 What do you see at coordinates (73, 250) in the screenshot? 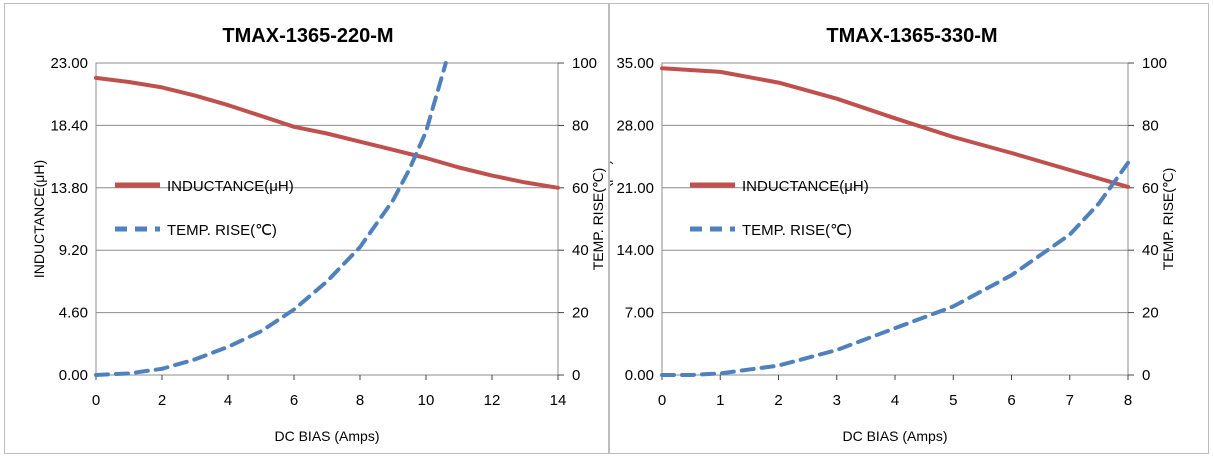
I see `y-left-tick-label: 9.20` at bounding box center [73, 250].